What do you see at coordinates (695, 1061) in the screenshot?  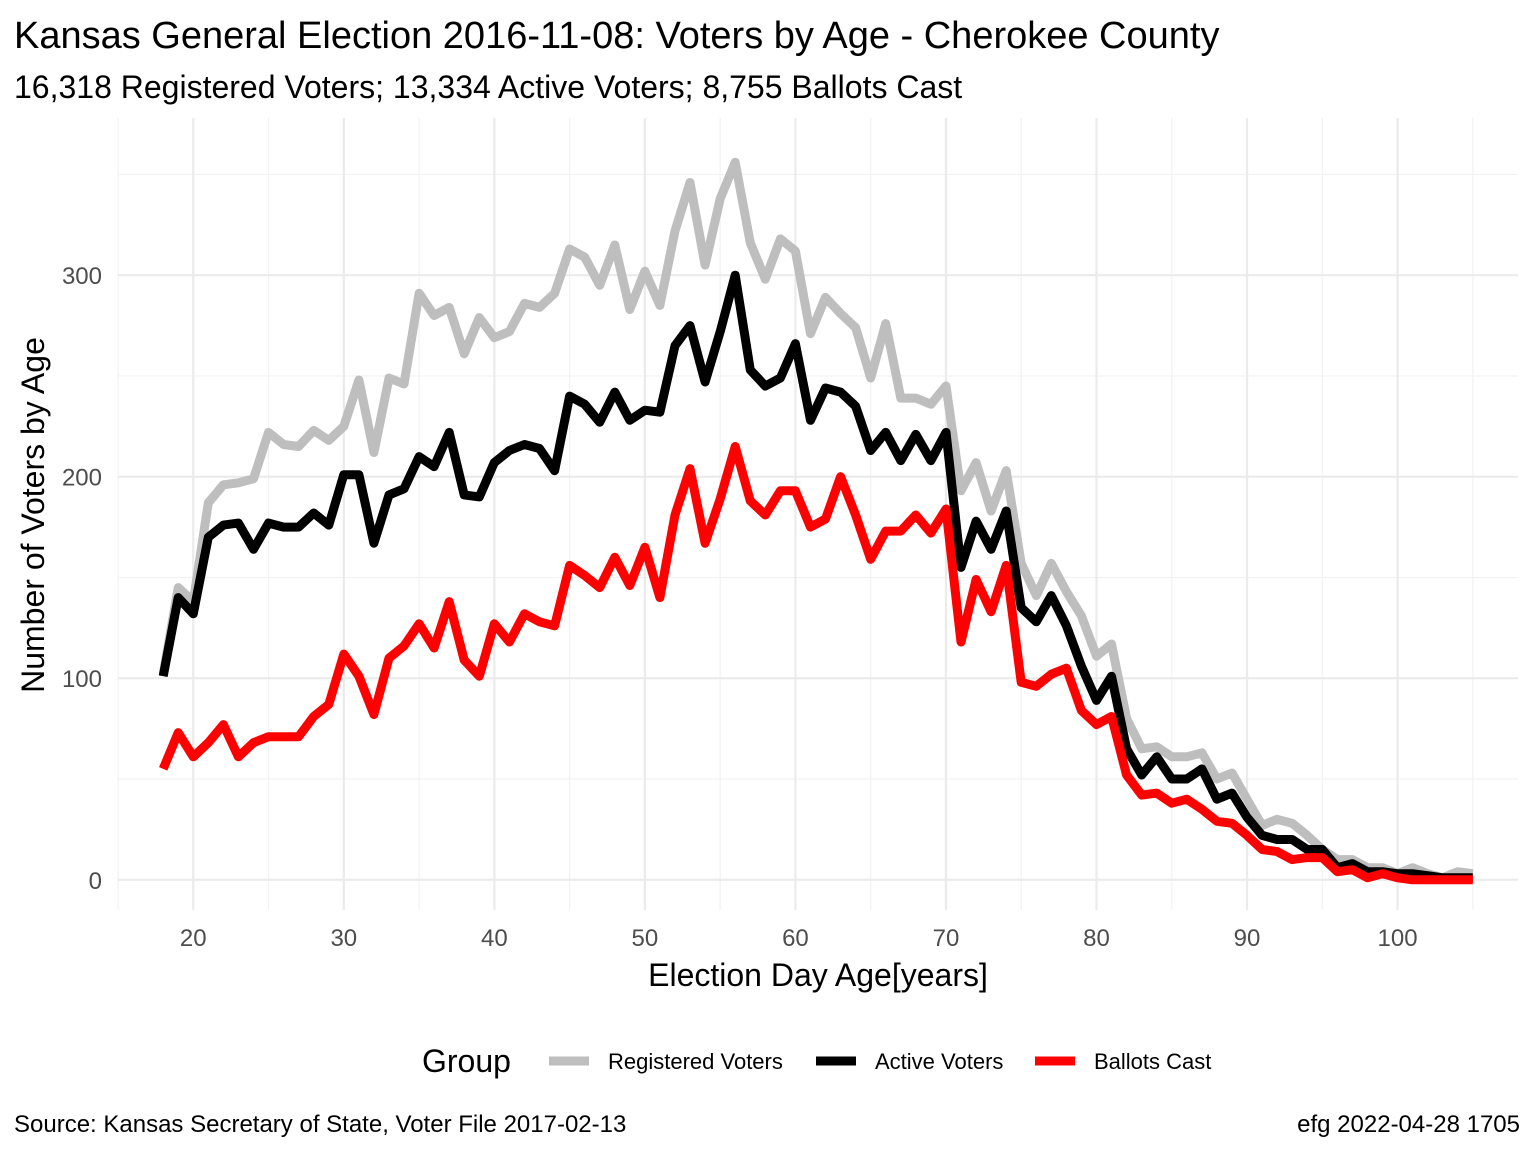 I see `legend-label: Registered Voters` at bounding box center [695, 1061].